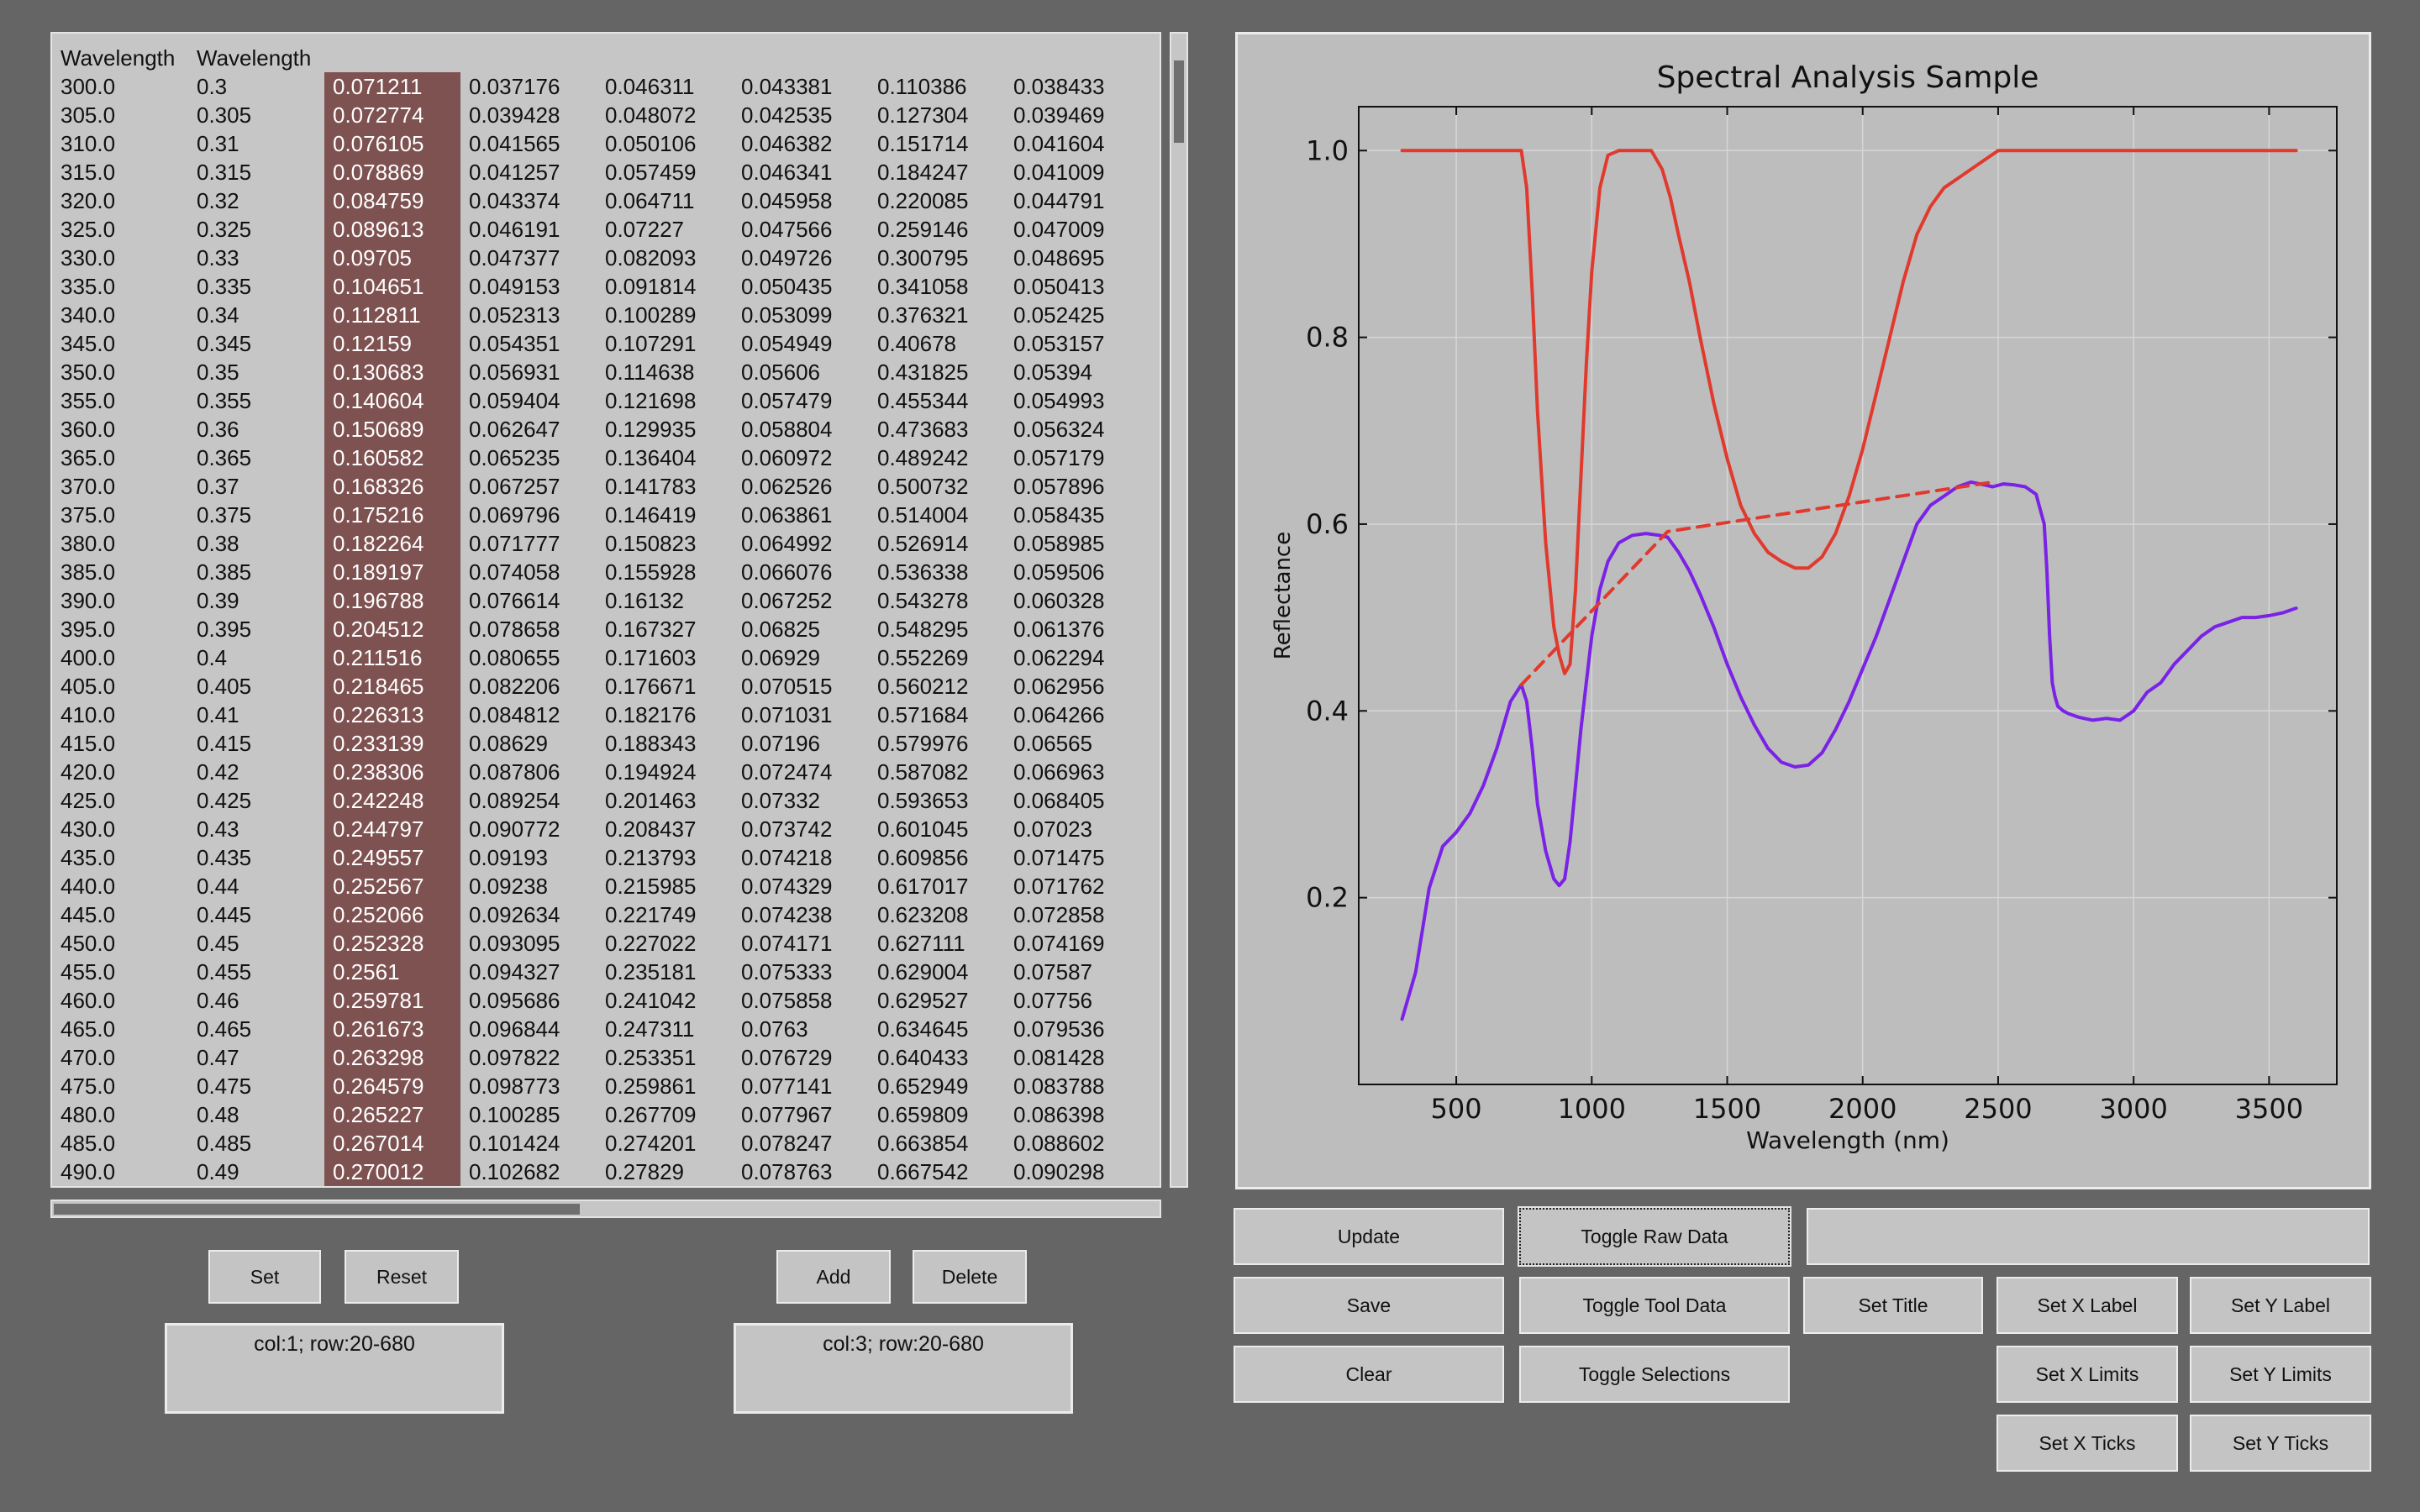 This screenshot has width=2420, height=1512. What do you see at coordinates (218, 829) in the screenshot?
I see `table-cell: 0.43` at bounding box center [218, 829].